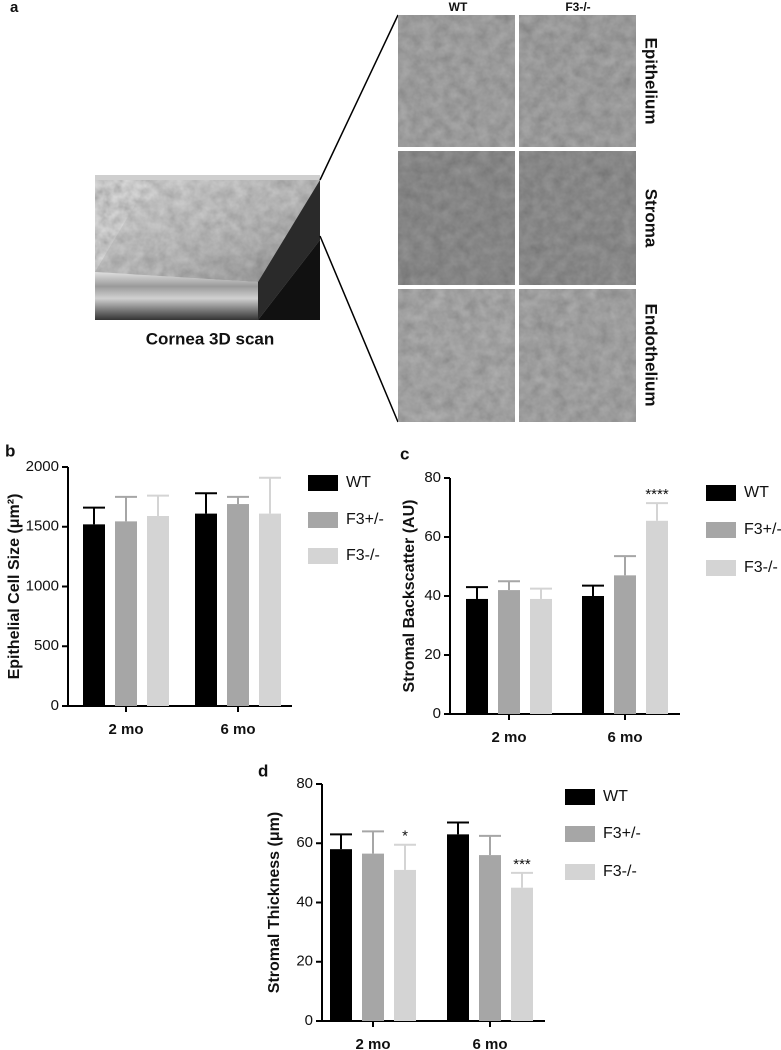  What do you see at coordinates (404, 453) in the screenshot?
I see `panel-label: c` at bounding box center [404, 453].